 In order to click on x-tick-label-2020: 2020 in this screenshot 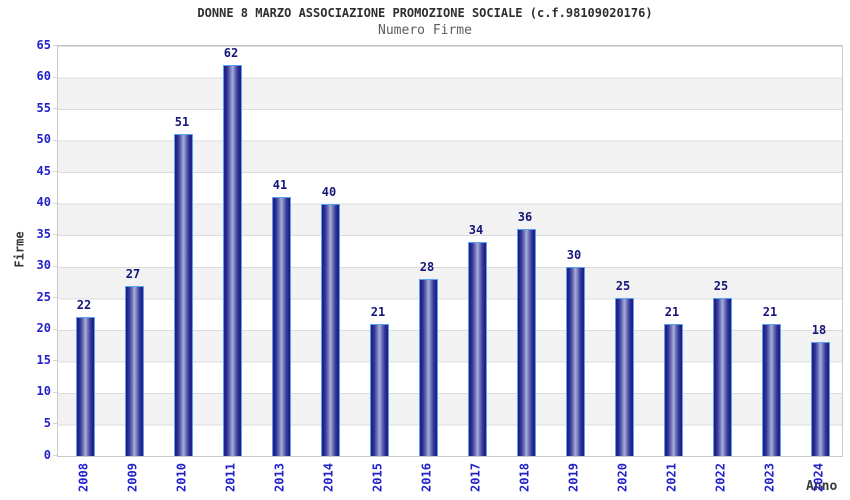, I will do `click(622, 477)`.